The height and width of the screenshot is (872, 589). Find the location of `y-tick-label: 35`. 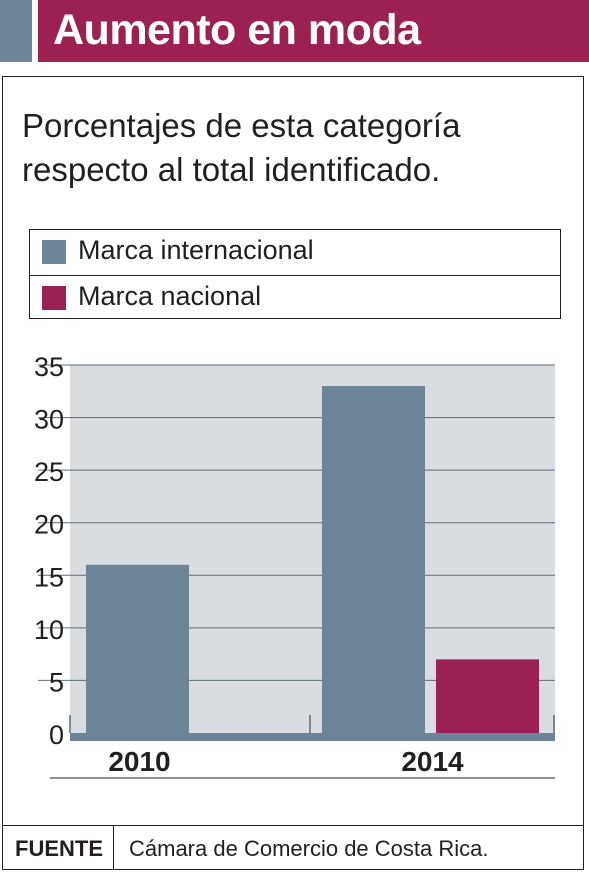

y-tick-label: 35 is located at coordinates (49, 367).